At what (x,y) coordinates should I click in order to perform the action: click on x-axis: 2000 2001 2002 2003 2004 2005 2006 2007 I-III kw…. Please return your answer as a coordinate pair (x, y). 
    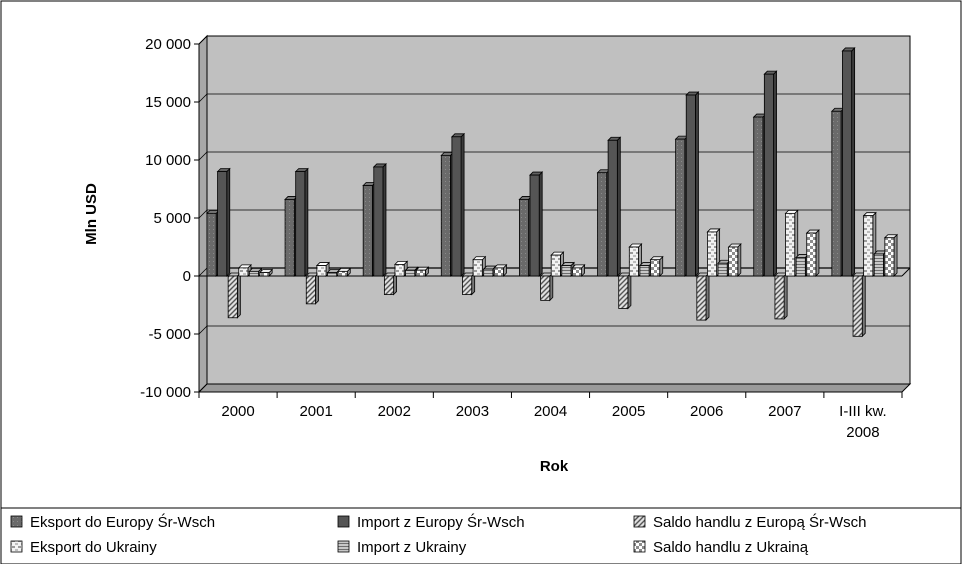
    Looking at the image, I should click on (550, 416).